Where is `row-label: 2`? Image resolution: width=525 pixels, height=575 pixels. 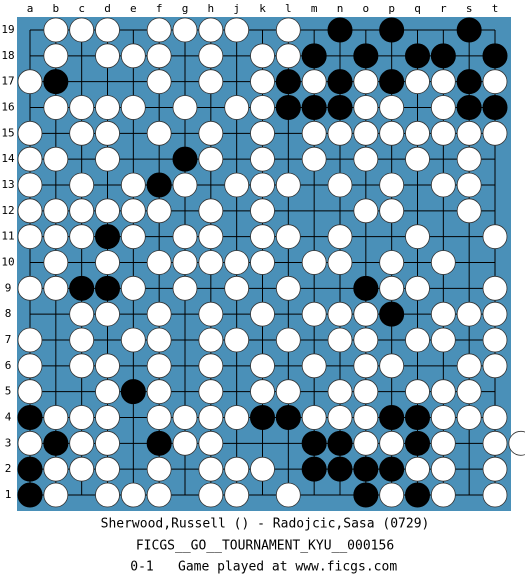
row-label: 2 is located at coordinates (8, 468).